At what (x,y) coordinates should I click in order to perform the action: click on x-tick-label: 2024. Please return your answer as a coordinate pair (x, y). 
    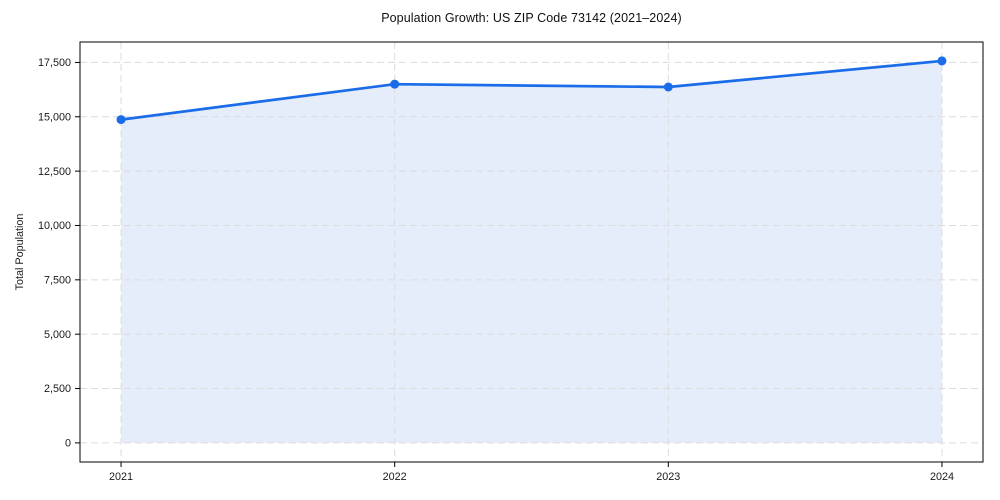
    Looking at the image, I should click on (942, 477).